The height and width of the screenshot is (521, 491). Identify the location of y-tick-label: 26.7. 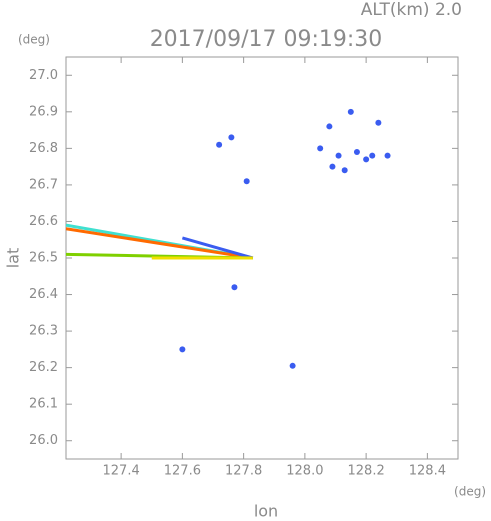
(43, 184).